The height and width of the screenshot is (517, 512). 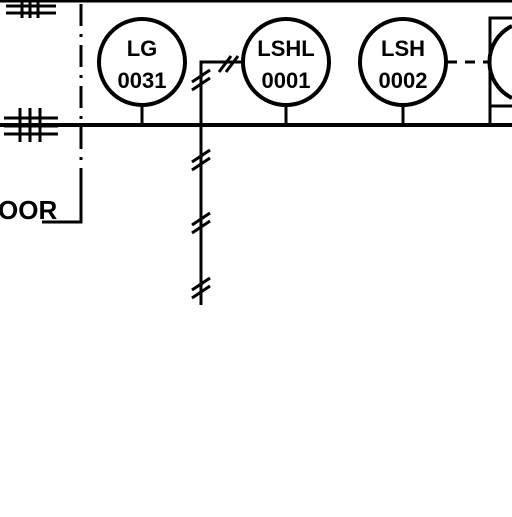 What do you see at coordinates (499, 70) in the screenshot?
I see `instrument-box-partial` at bounding box center [499, 70].